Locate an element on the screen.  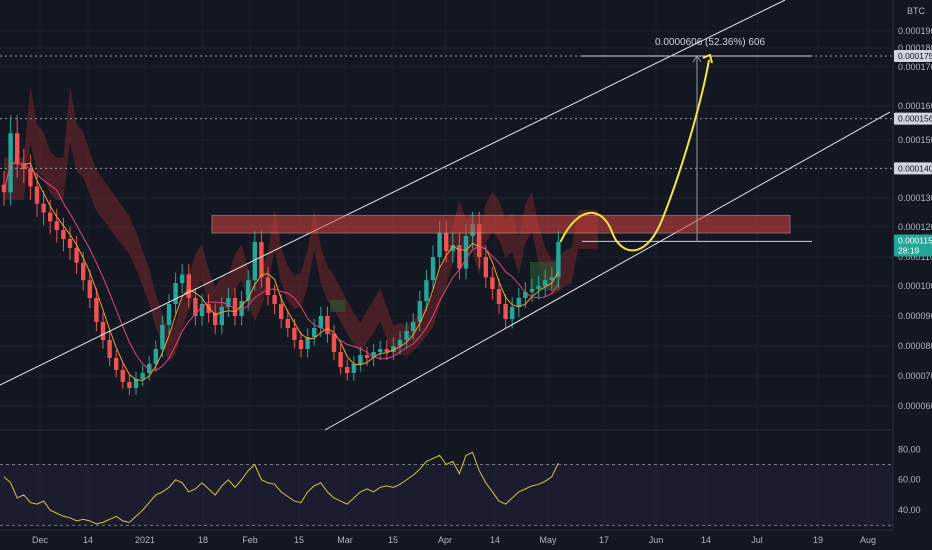
price-tag-label: 0.0001155 is located at coordinates (915, 241).